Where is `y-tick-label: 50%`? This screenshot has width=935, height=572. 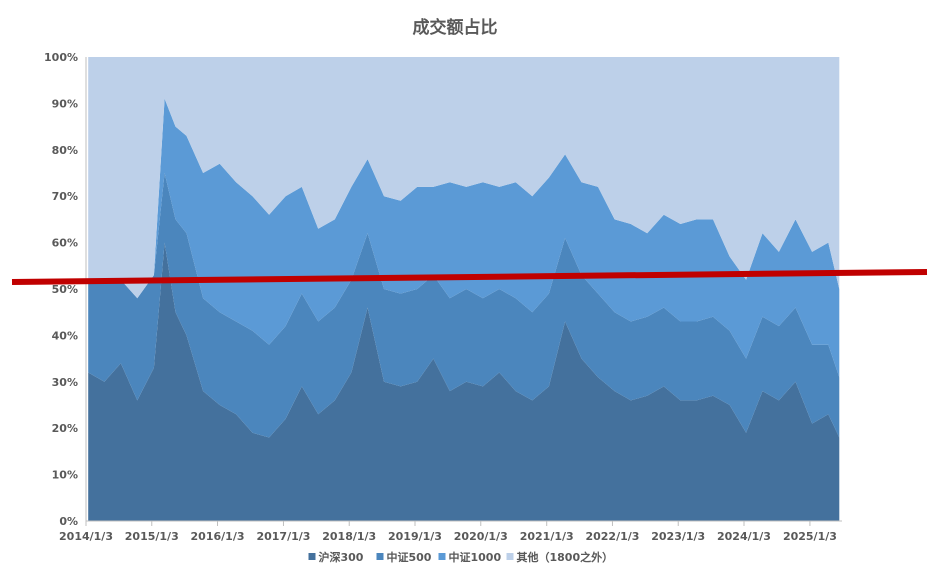
y-tick-label: 50% is located at coordinates (65, 289).